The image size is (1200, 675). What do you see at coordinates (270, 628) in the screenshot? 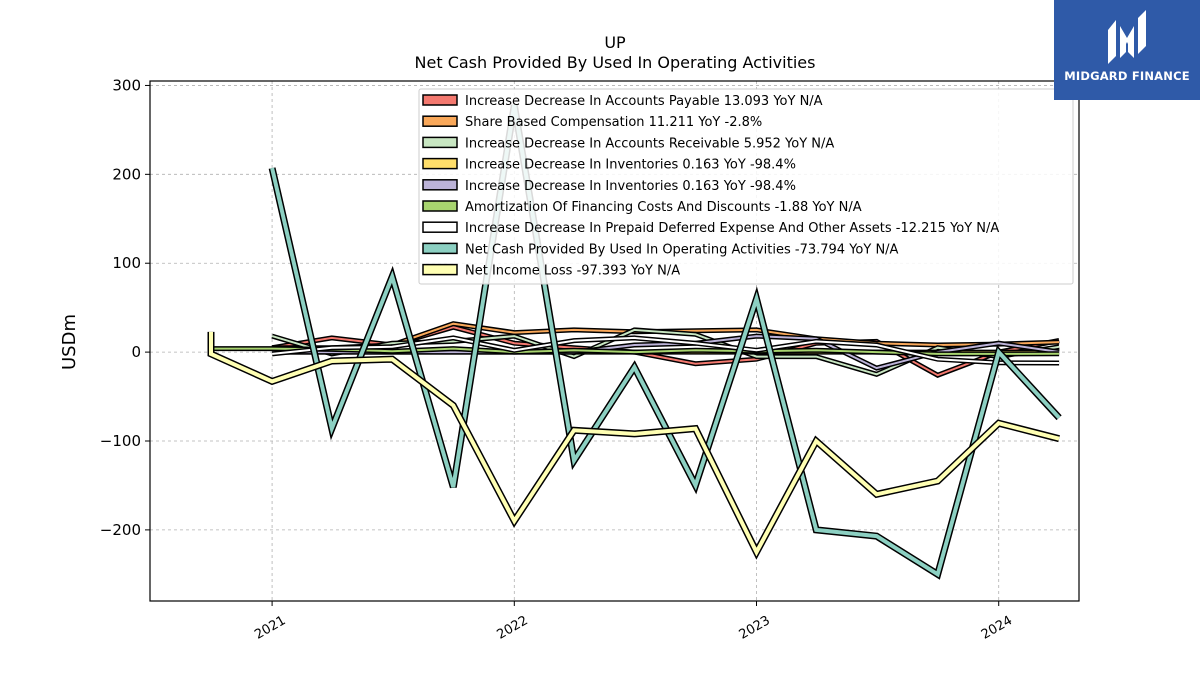
I see `x-tick-label: 2021` at bounding box center [270, 628].